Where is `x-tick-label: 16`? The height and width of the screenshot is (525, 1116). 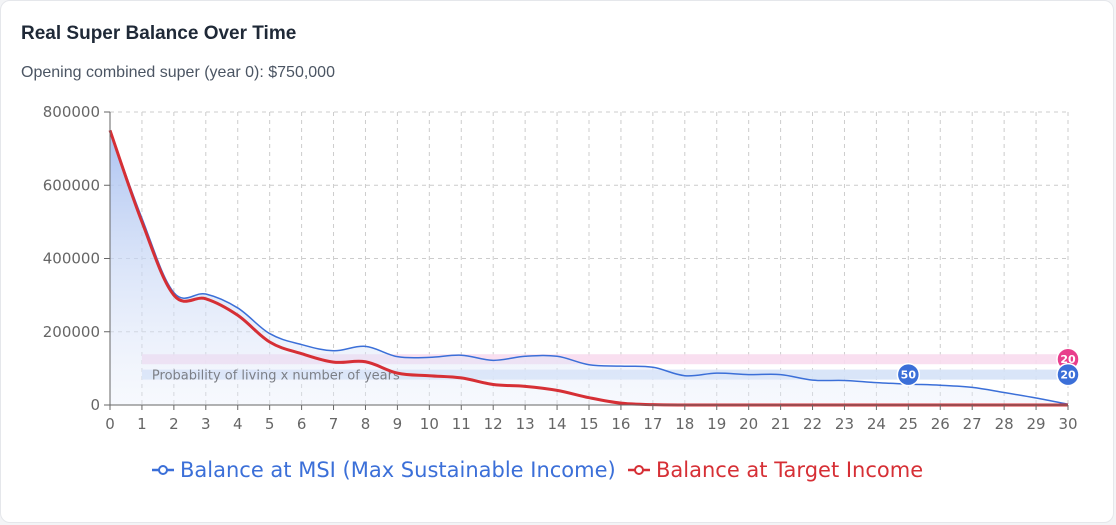
x-tick-label: 16 is located at coordinates (620, 424).